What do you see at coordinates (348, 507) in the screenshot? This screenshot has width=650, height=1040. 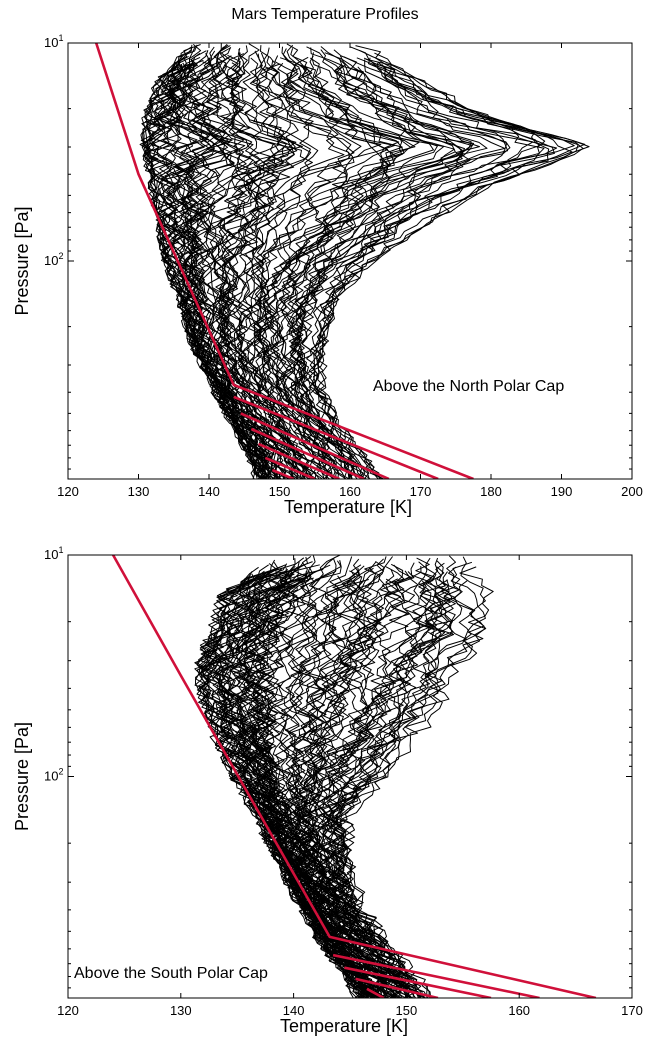 I see `north-x-axis-label: Temperature [K]` at bounding box center [348, 507].